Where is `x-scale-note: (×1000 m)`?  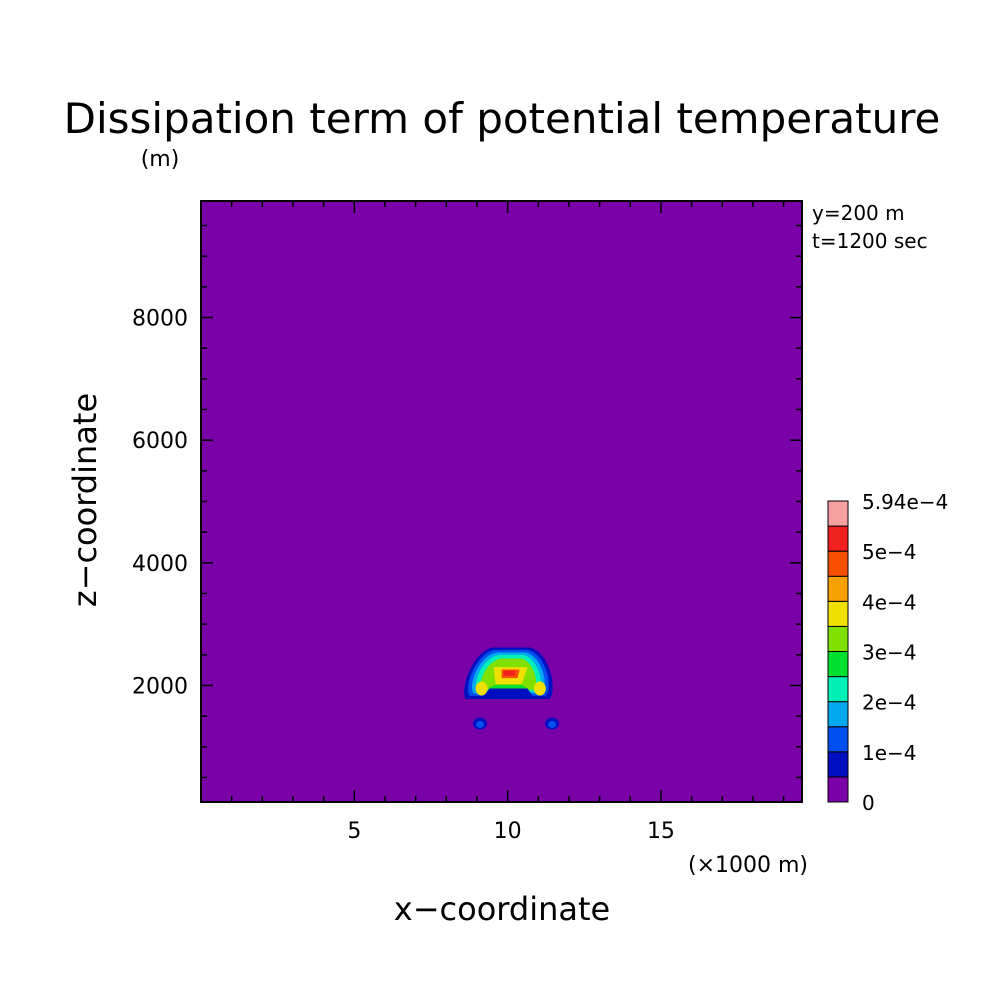
x-scale-note: (×1000 m) is located at coordinates (748, 865).